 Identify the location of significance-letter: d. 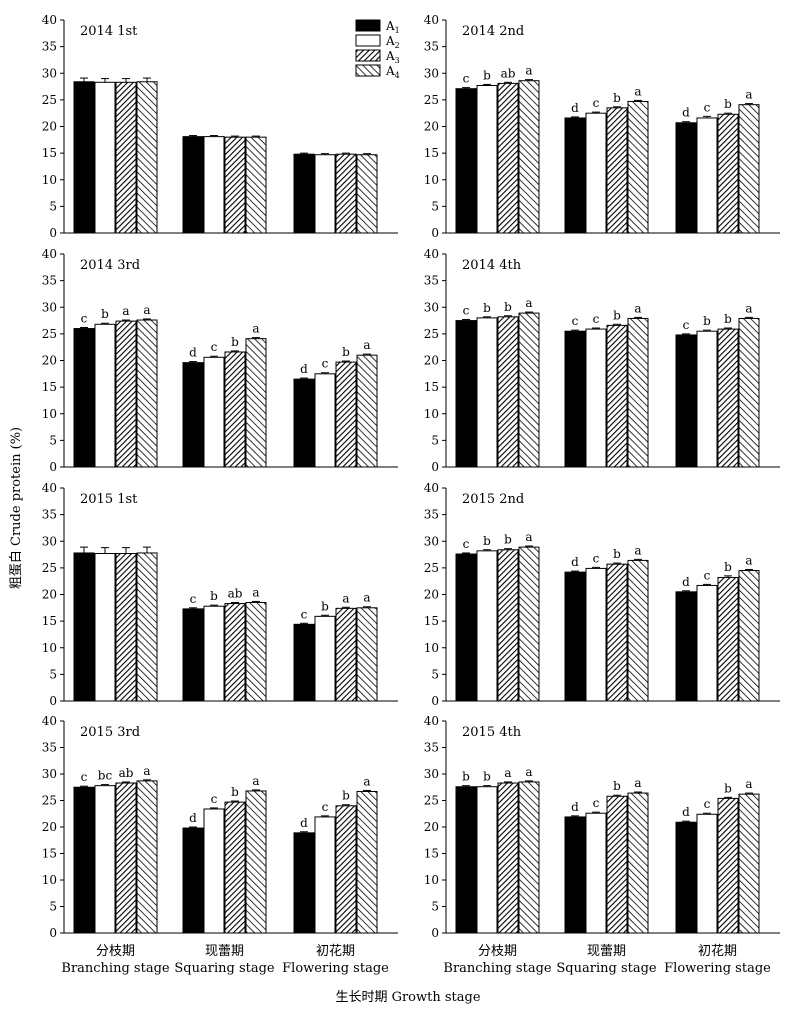
(193, 818).